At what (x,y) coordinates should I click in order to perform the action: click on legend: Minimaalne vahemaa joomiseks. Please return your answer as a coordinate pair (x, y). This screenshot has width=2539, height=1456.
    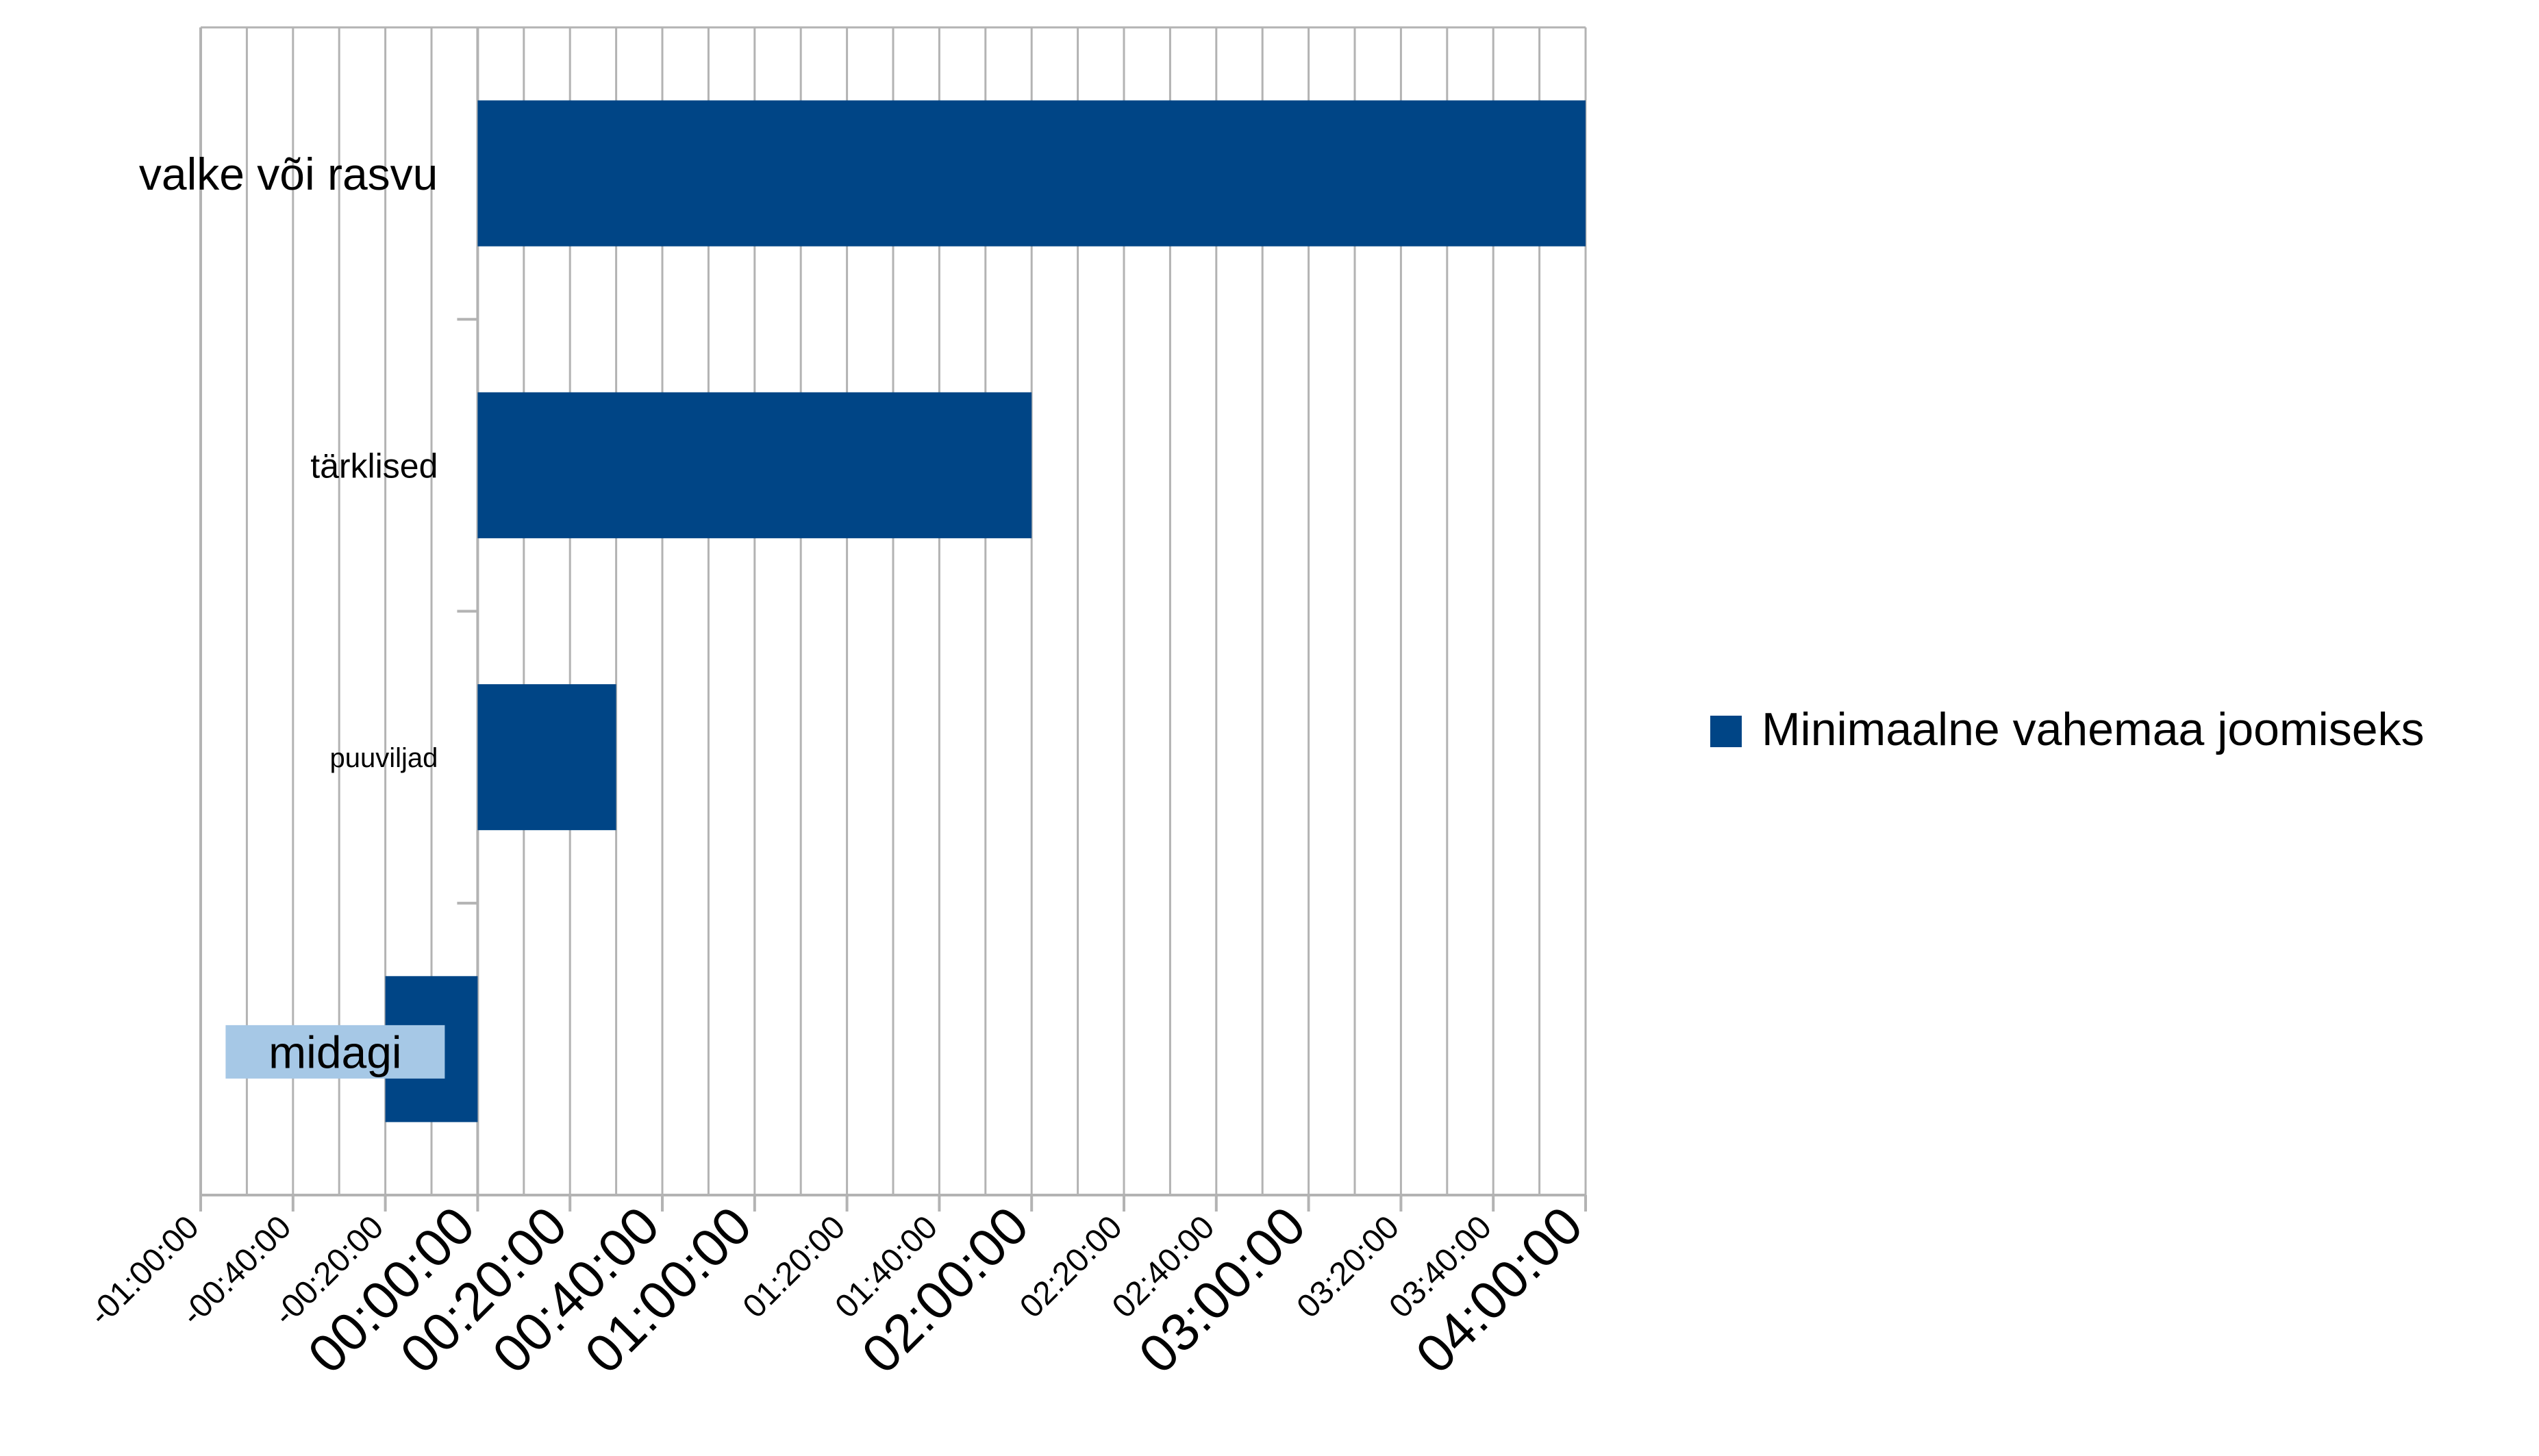
    Looking at the image, I should click on (2067, 729).